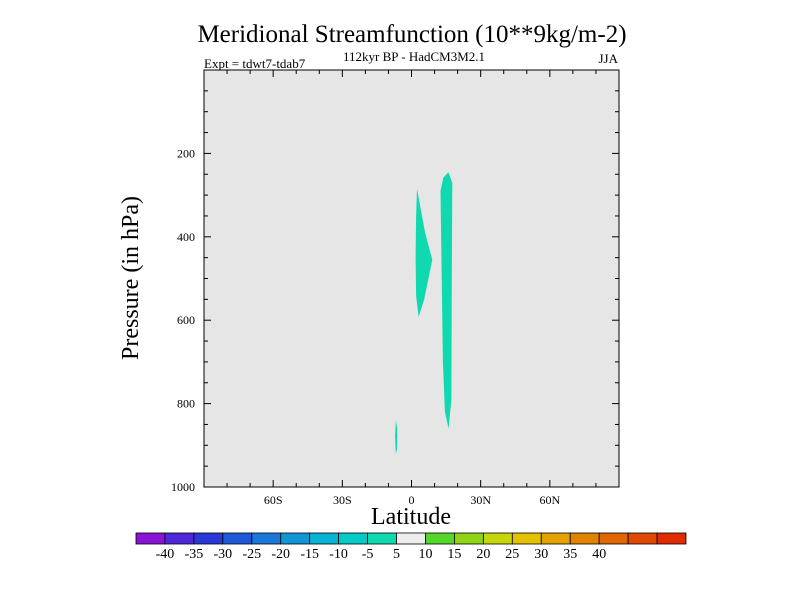 Image resolution: width=800 pixels, height=600 pixels. What do you see at coordinates (280, 554) in the screenshot?
I see `colorbar-label: -20` at bounding box center [280, 554].